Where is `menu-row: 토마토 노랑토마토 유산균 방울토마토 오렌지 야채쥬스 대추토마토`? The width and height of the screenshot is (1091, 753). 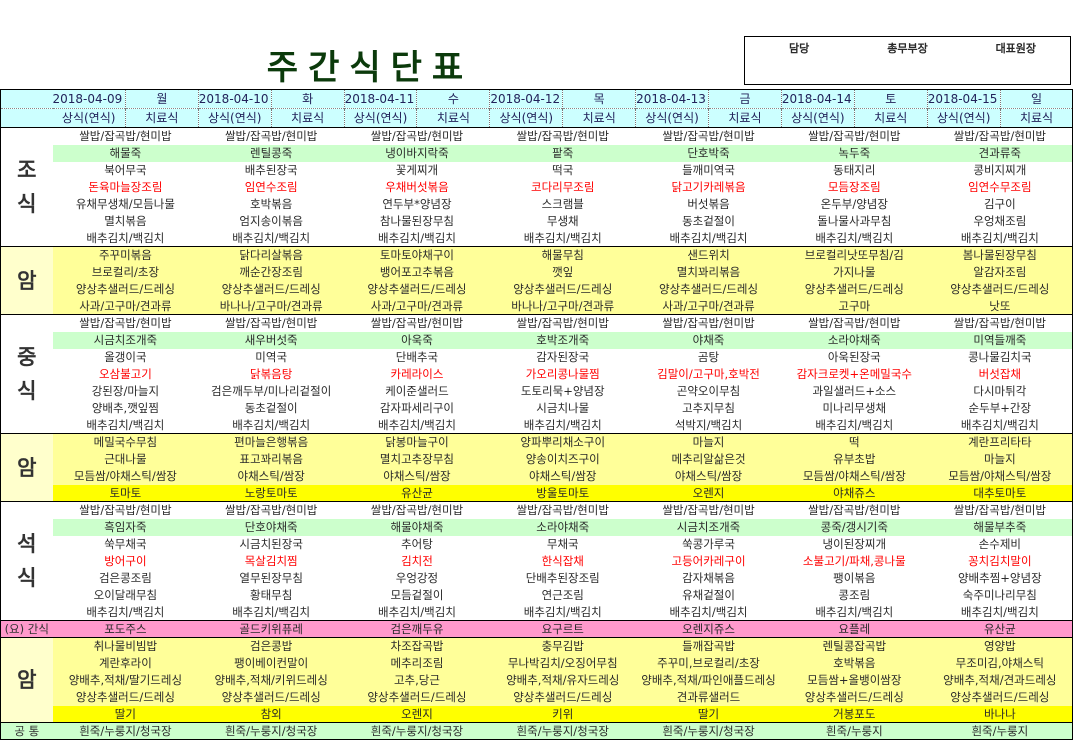 menu-row: 토마토 노랑토마토 유산균 방울토마토 오렌지 야채쥬스 대추토마토 is located at coordinates (537, 493).